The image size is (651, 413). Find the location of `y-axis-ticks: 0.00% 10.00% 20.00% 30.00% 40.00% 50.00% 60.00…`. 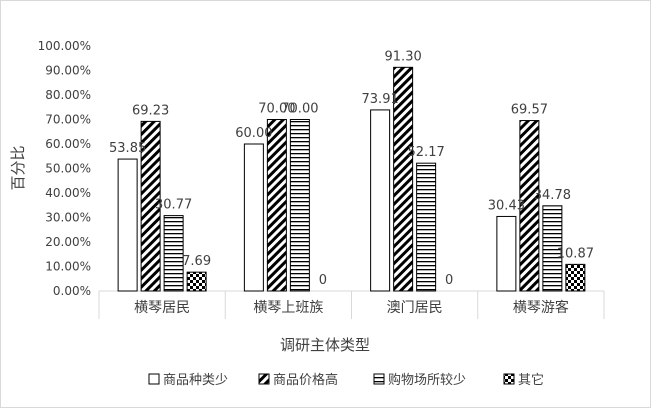

y-axis-ticks: 0.00% 10.00% 20.00% 30.00% 40.00% 50.00% 60.00… is located at coordinates (64, 168).